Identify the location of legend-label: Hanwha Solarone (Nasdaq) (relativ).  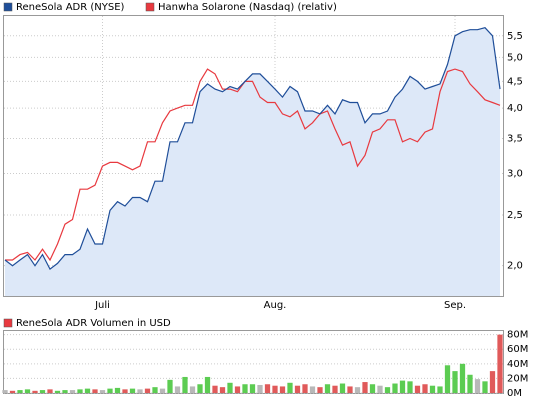
(247, 7).